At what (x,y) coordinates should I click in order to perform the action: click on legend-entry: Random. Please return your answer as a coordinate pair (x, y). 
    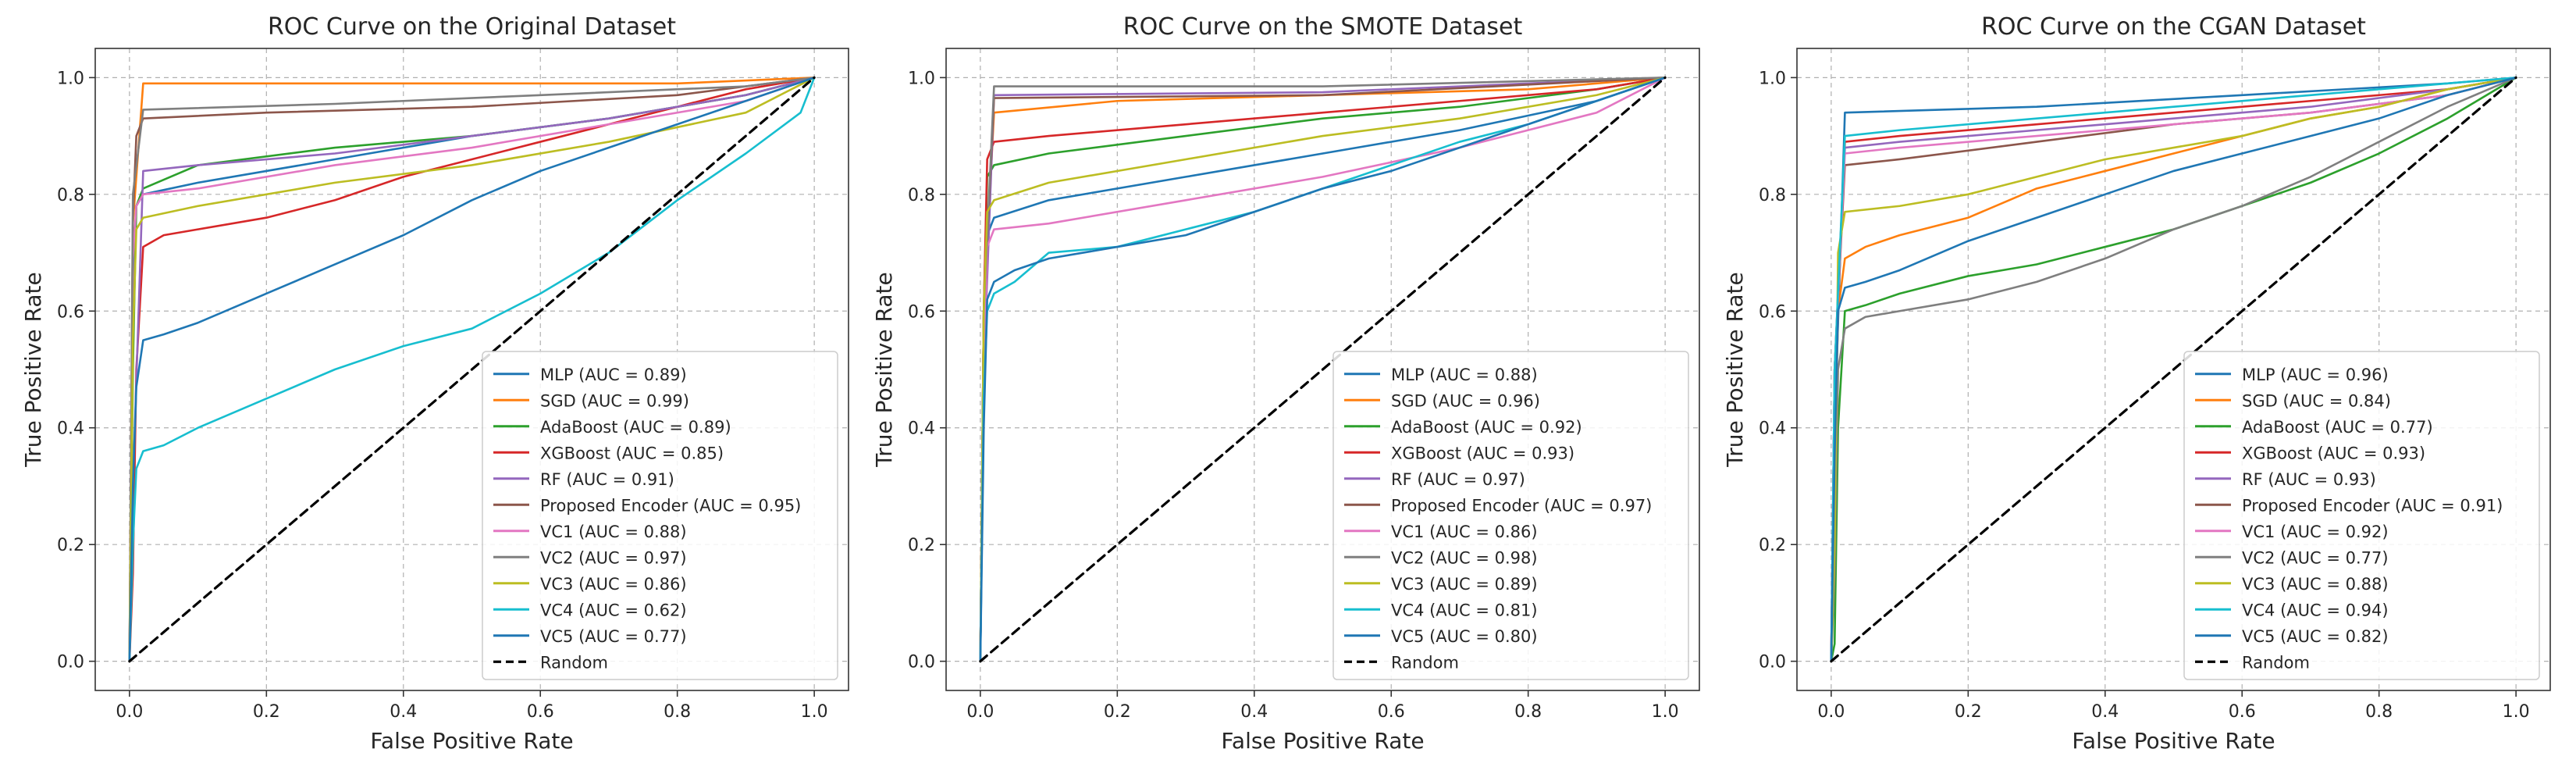
    Looking at the image, I should click on (2252, 663).